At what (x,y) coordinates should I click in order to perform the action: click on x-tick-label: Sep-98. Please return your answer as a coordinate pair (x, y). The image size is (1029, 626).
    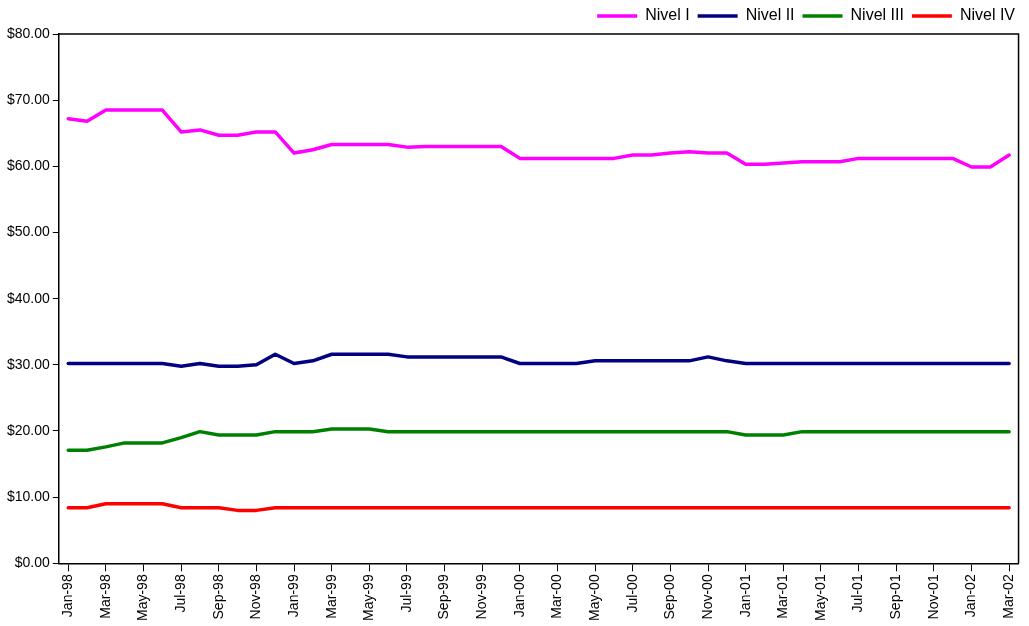
    Looking at the image, I should click on (217, 597).